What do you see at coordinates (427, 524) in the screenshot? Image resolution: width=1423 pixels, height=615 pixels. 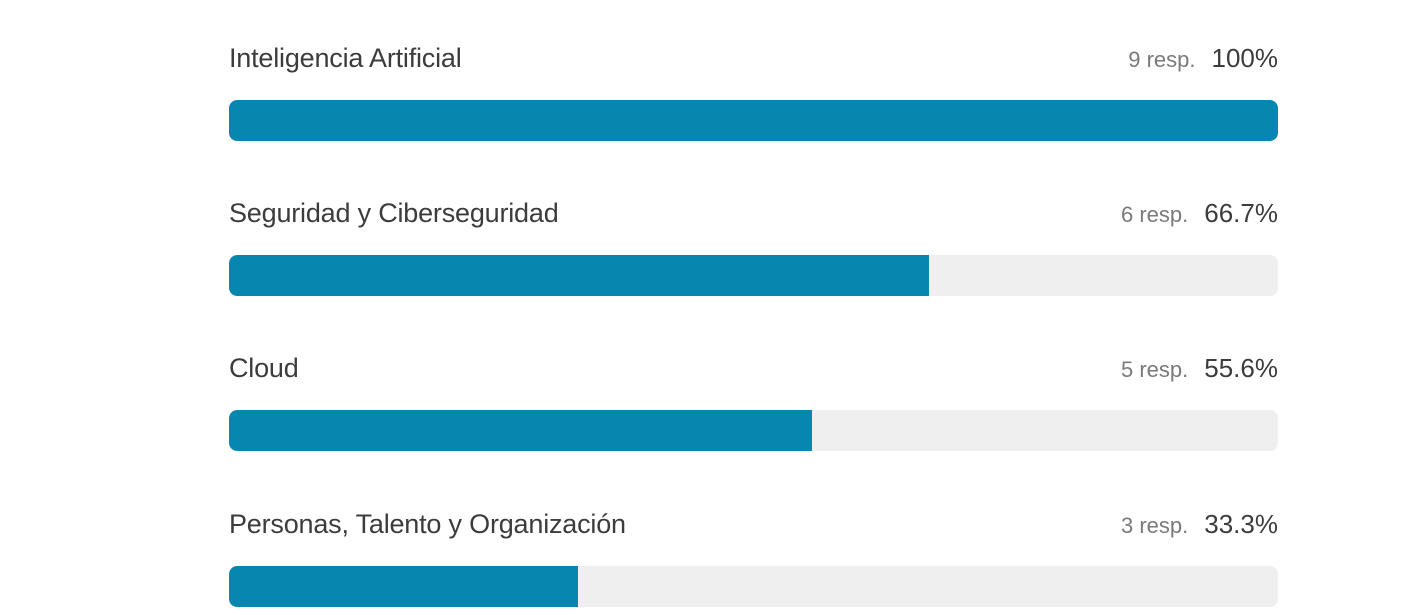 I see `poll-option-label: Personas, Talento y Organización` at bounding box center [427, 524].